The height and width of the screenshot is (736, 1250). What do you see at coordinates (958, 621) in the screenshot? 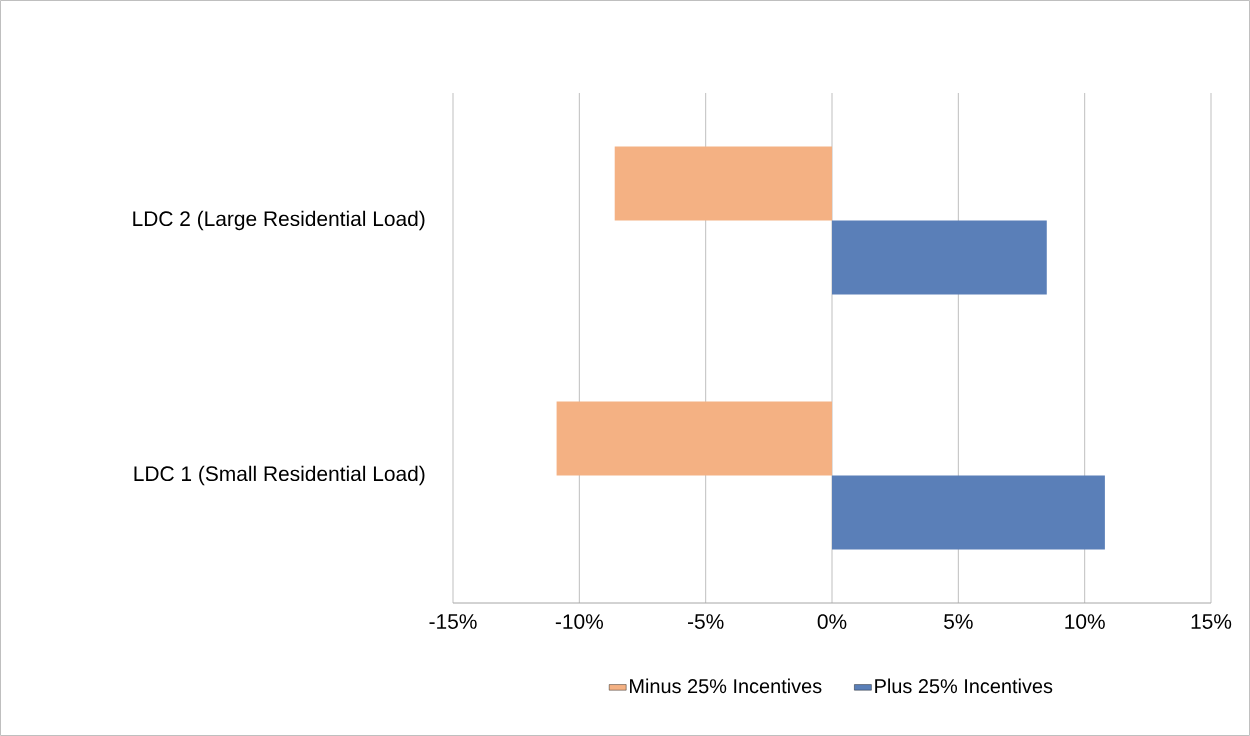
I see `x-tick-label: 5%` at bounding box center [958, 621].